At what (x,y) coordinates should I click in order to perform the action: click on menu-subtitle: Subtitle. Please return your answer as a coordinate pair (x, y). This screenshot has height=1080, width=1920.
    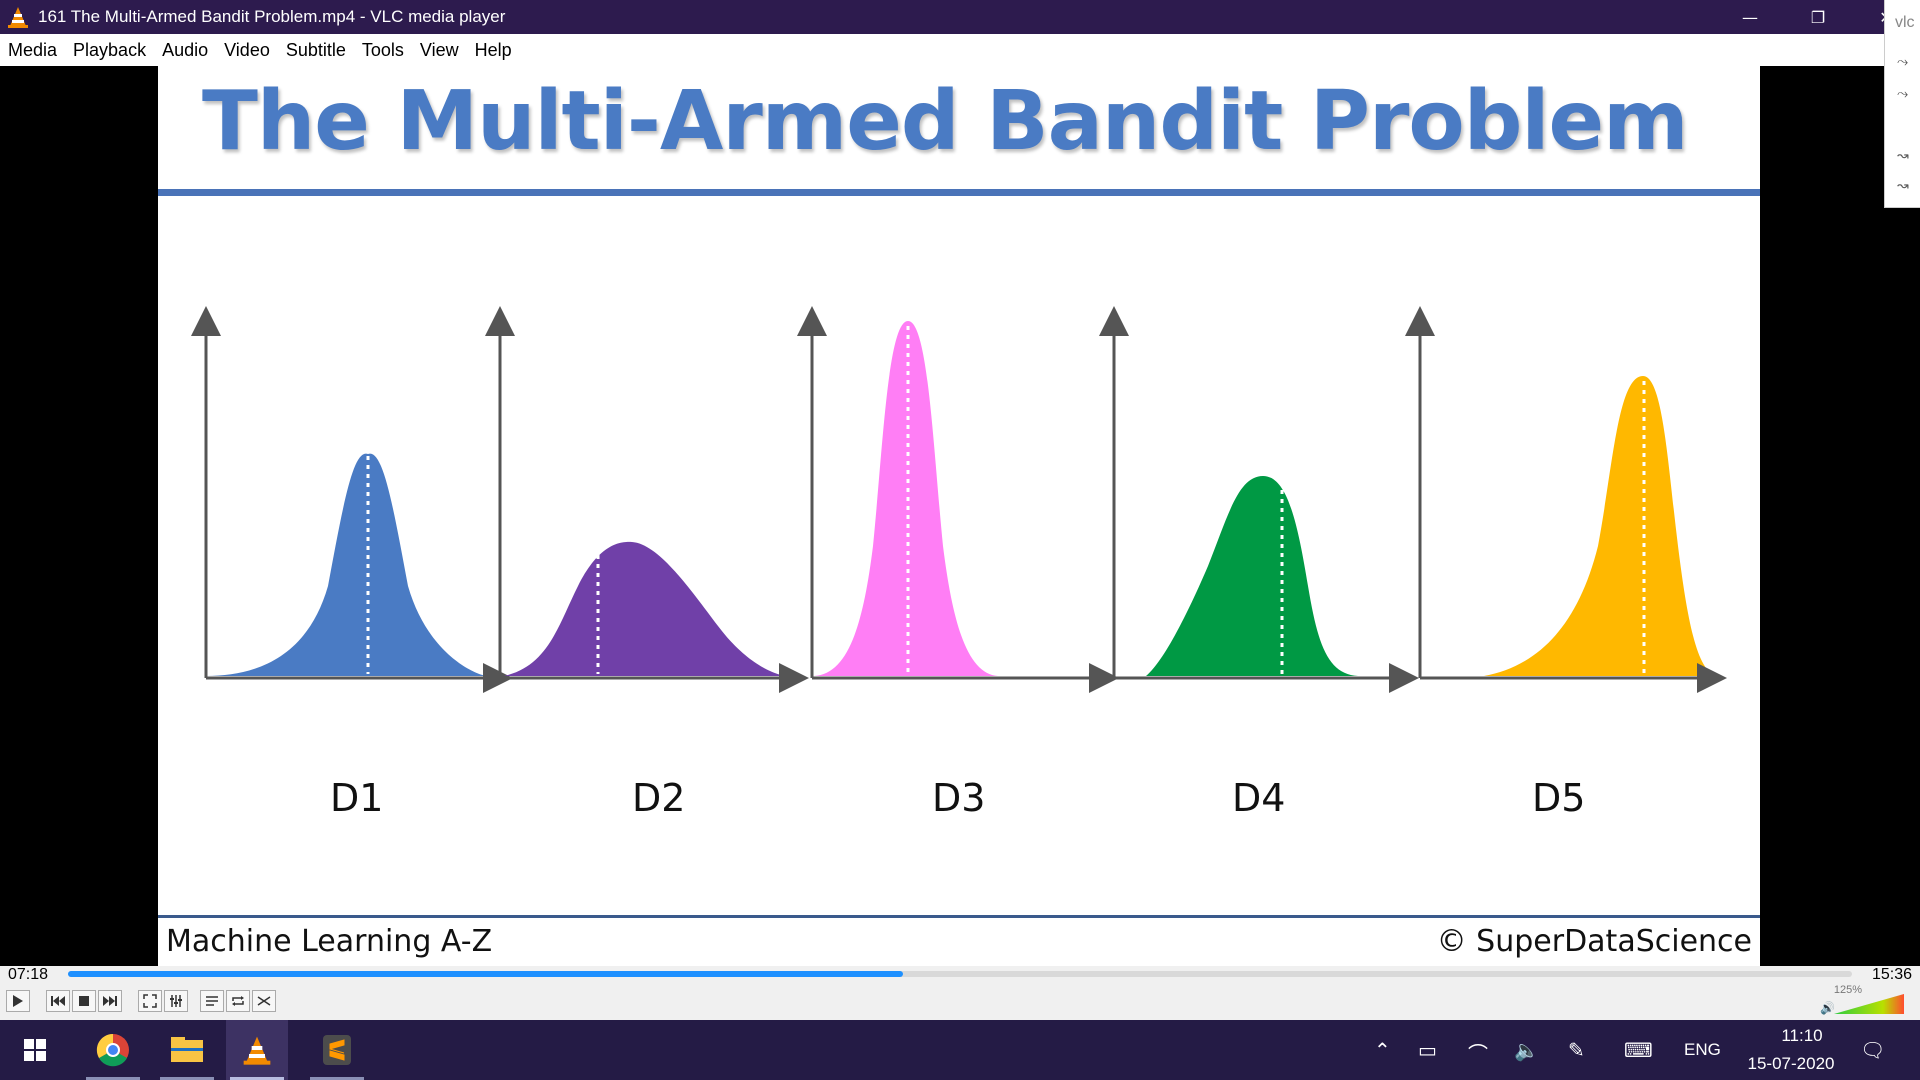
    Looking at the image, I should click on (315, 49).